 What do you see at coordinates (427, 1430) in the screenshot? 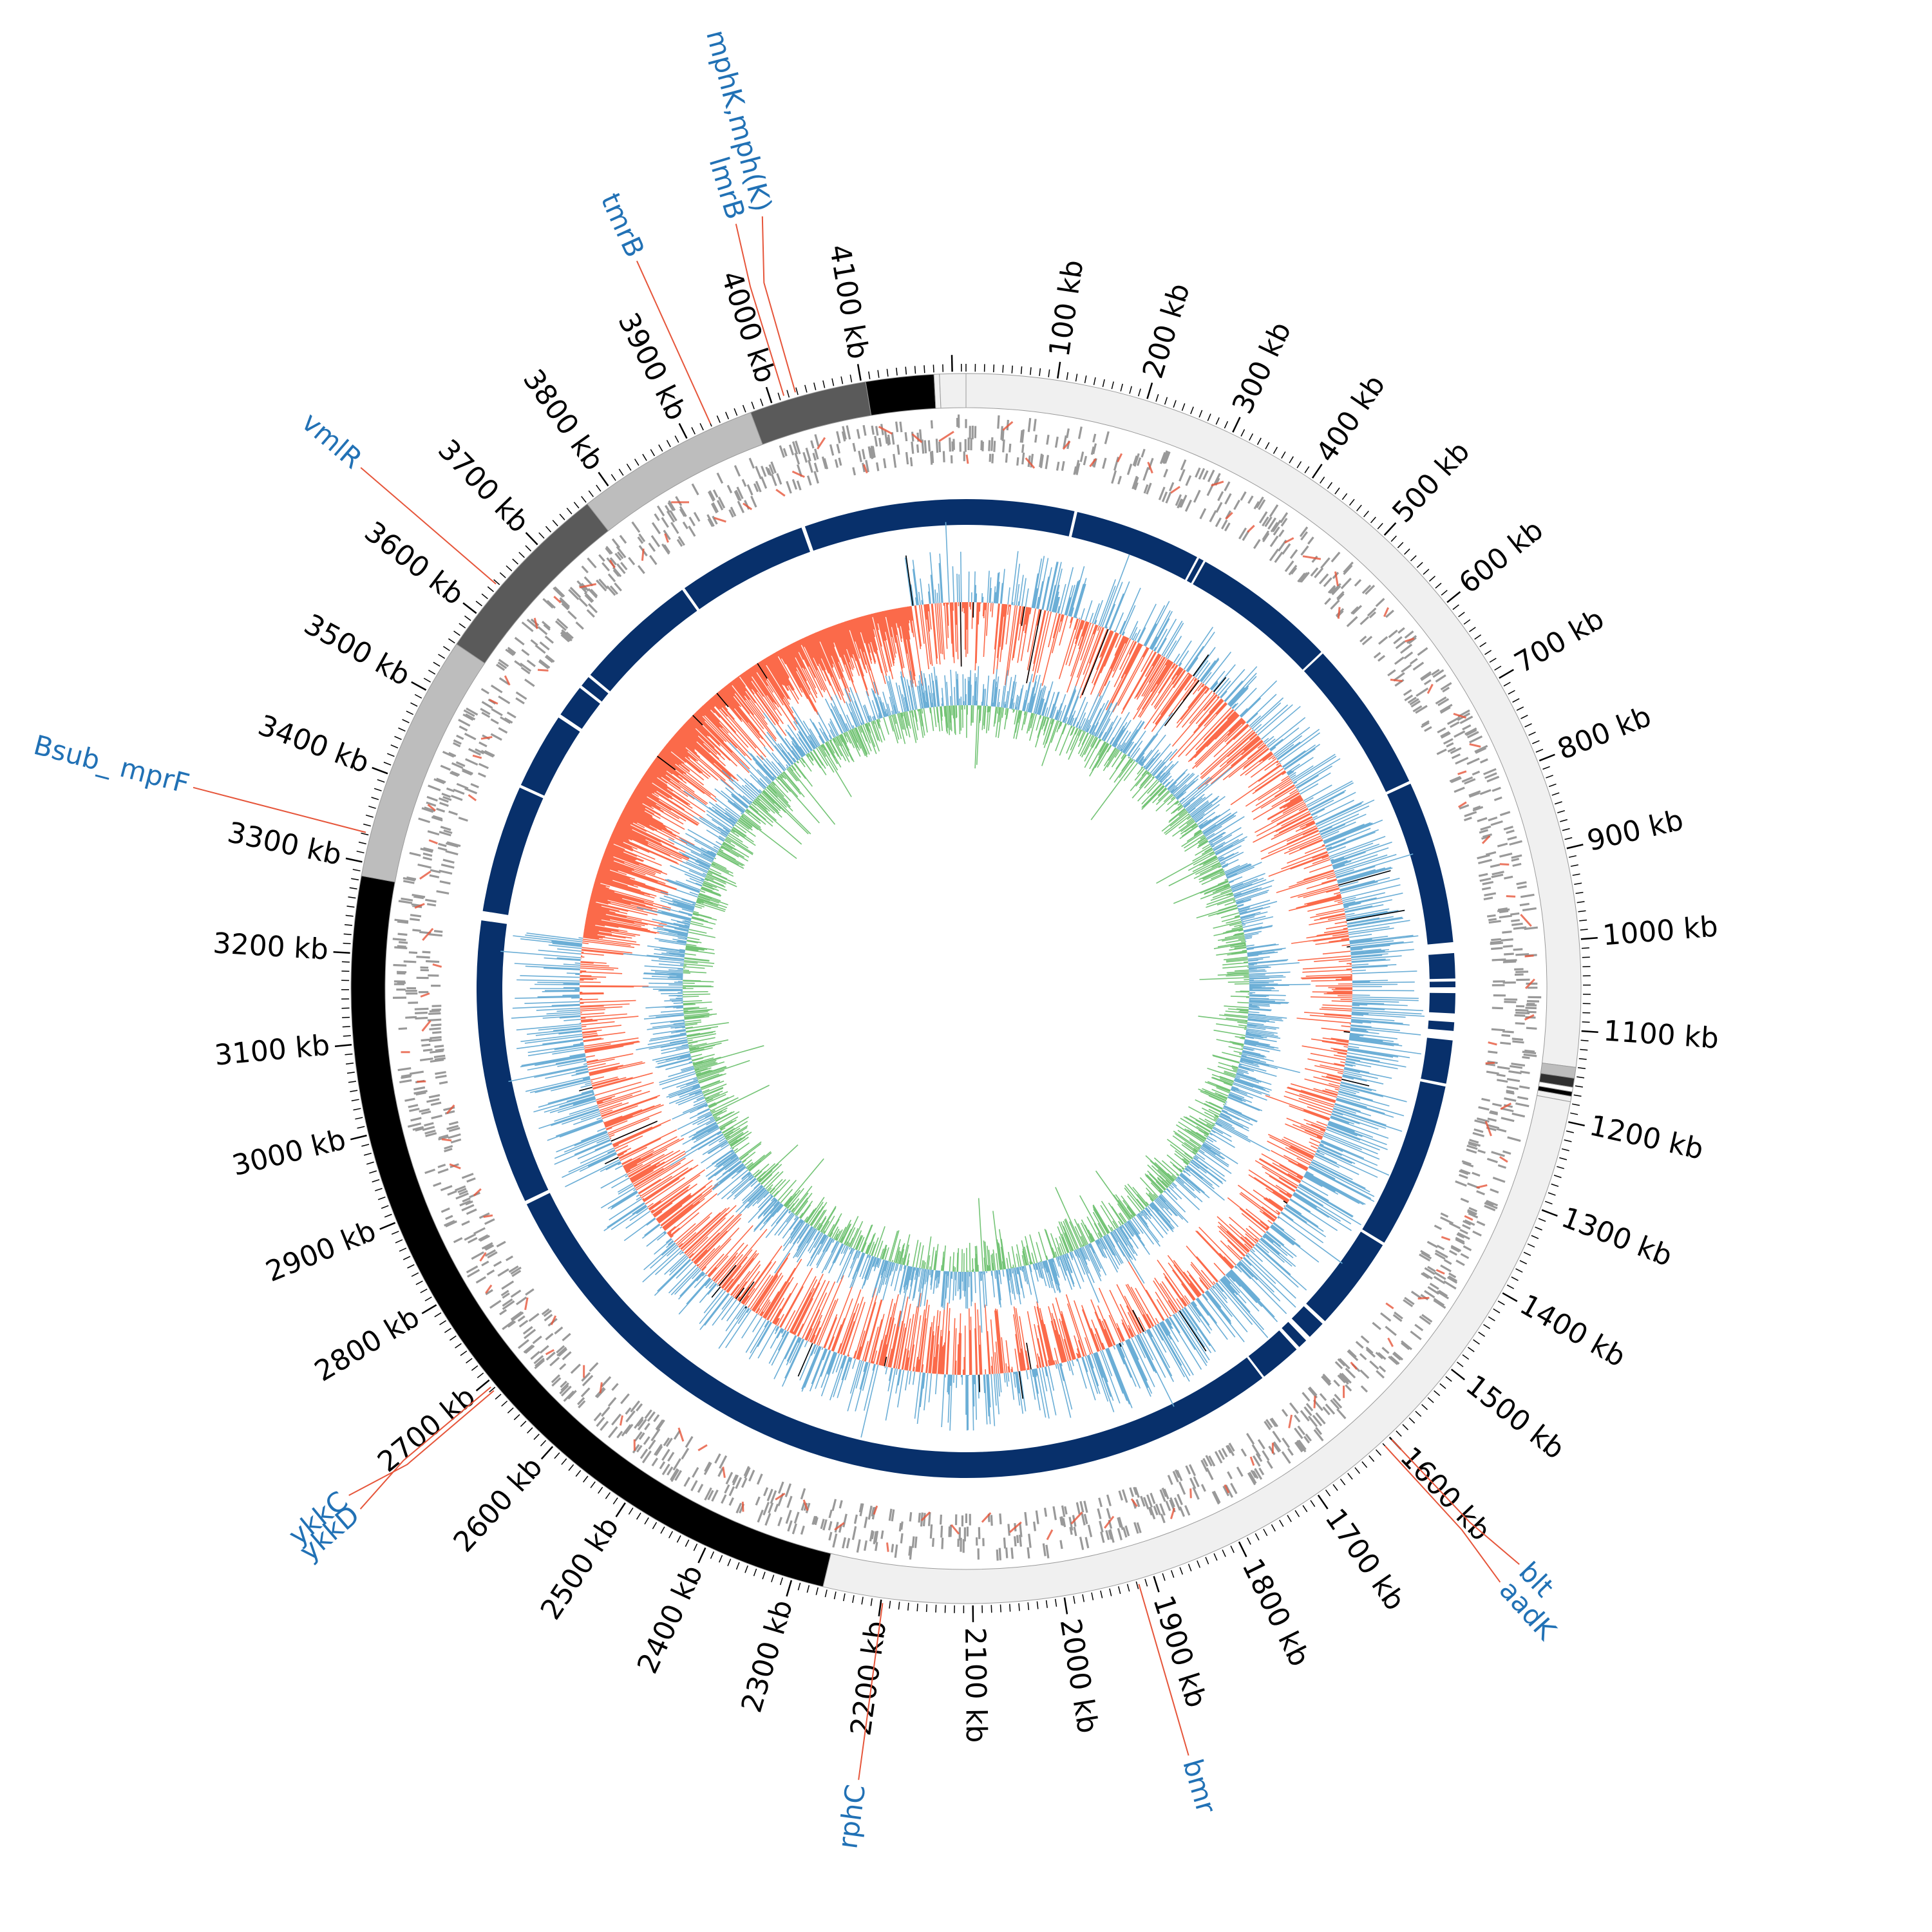
I see `tick-label: 2700 kb` at bounding box center [427, 1430].